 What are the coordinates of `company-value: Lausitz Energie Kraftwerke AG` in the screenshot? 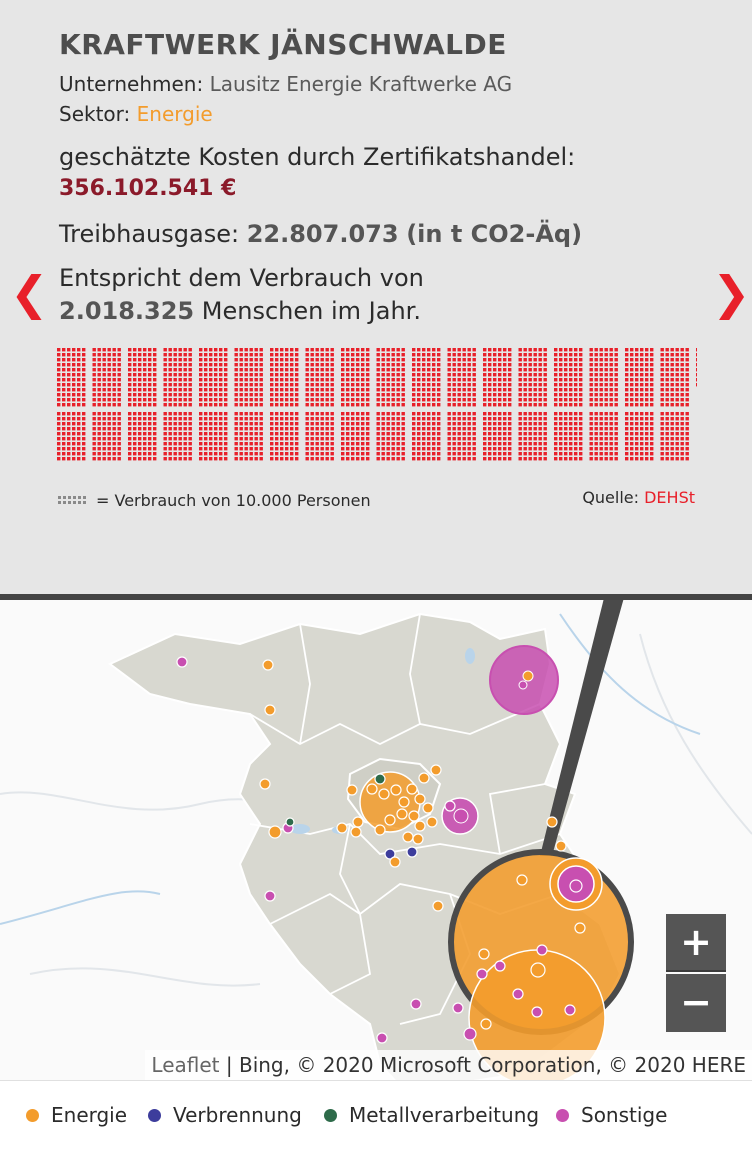 It's located at (361, 84).